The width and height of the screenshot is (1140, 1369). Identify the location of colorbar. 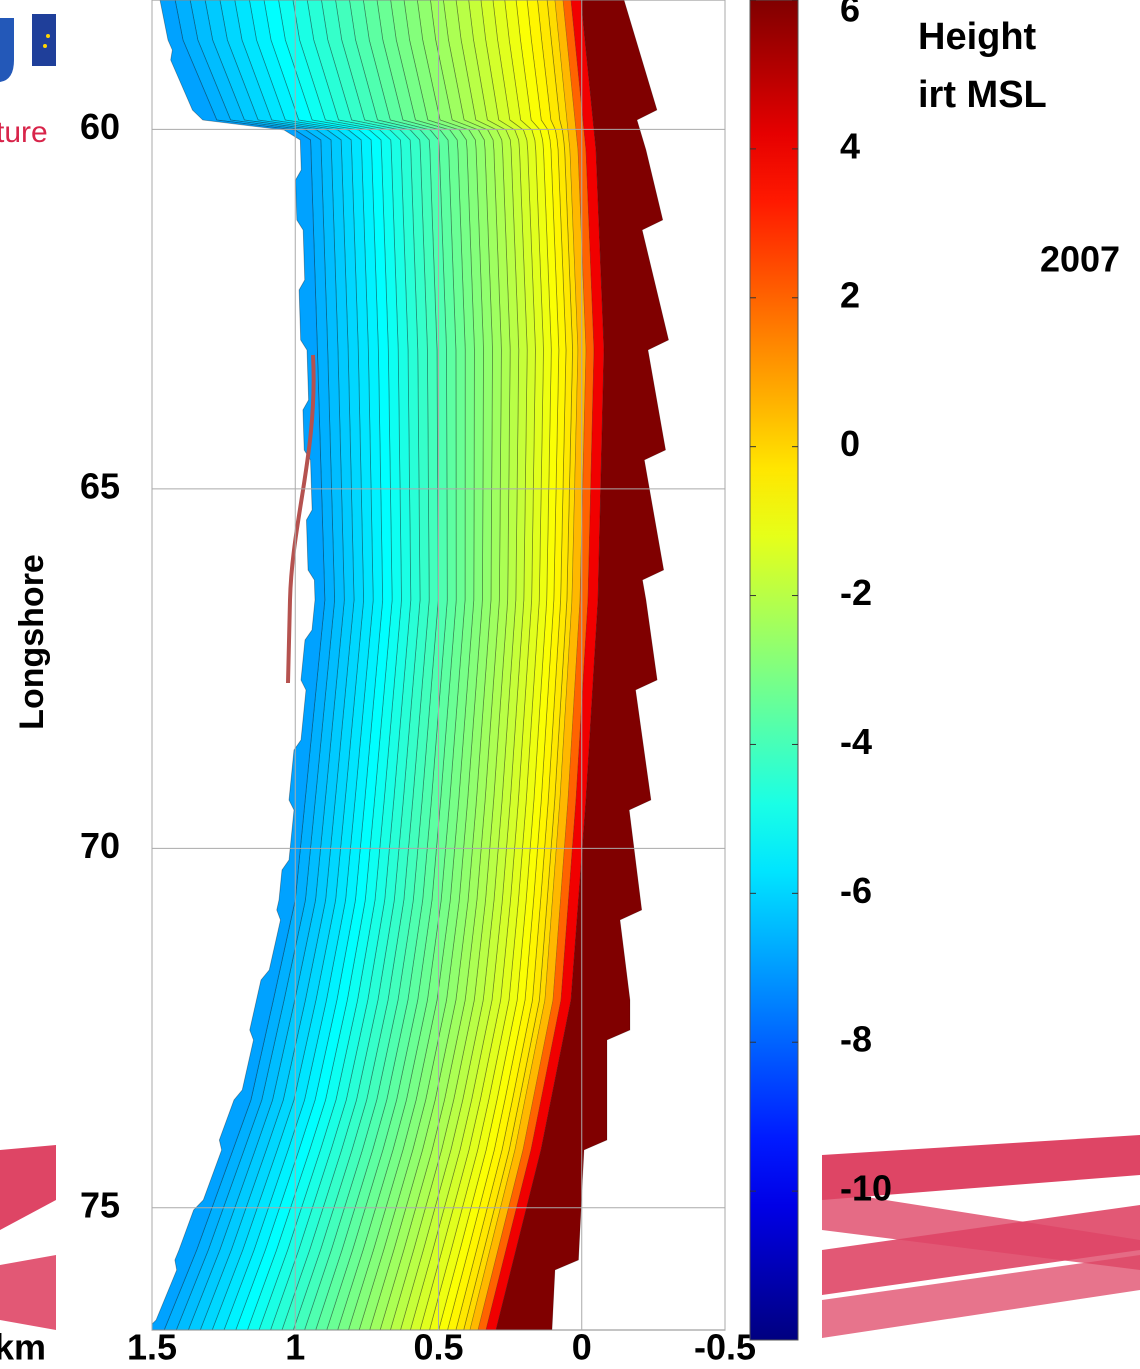
(774, 670).